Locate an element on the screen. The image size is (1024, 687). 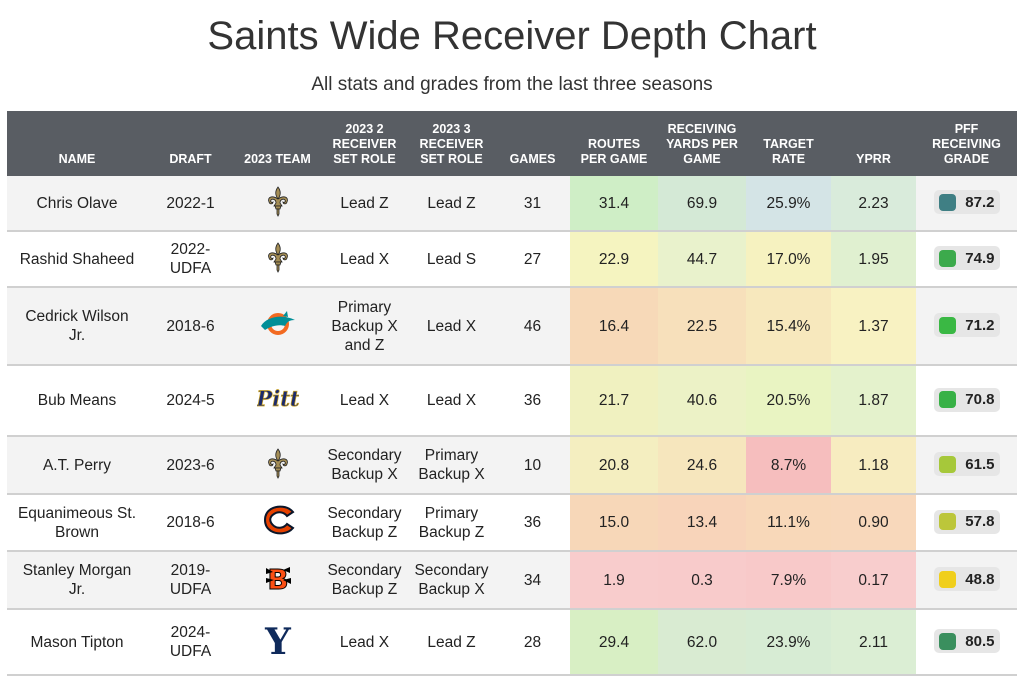
cell-name: Mason Tipton is located at coordinates (77, 642).